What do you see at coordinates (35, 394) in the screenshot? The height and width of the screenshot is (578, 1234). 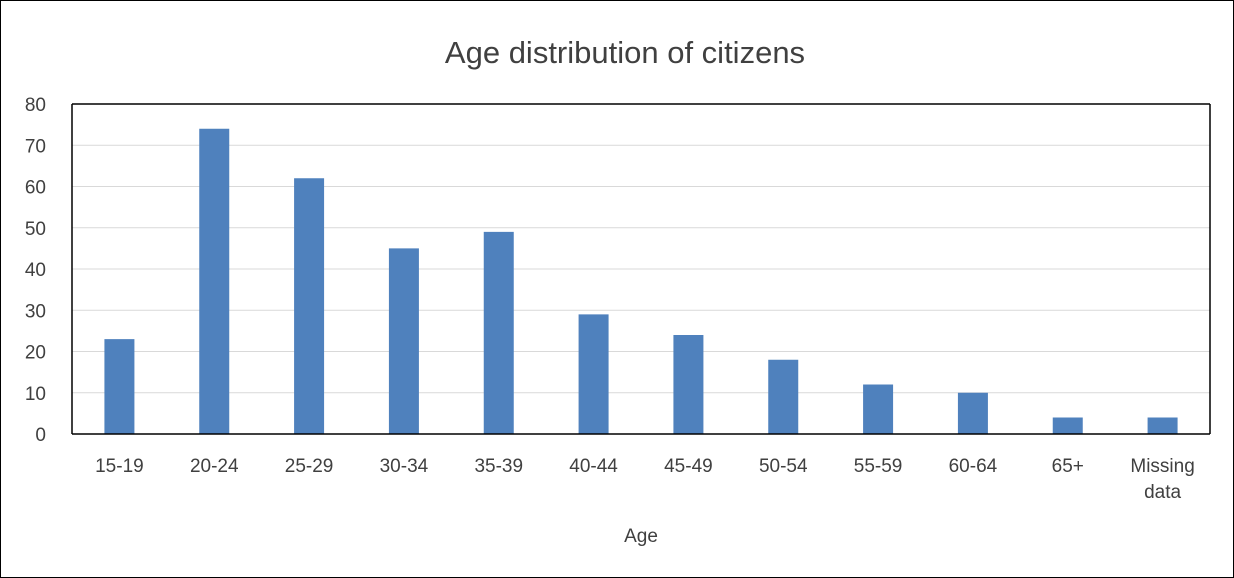 I see `y-tick-label-10: 10` at bounding box center [35, 394].